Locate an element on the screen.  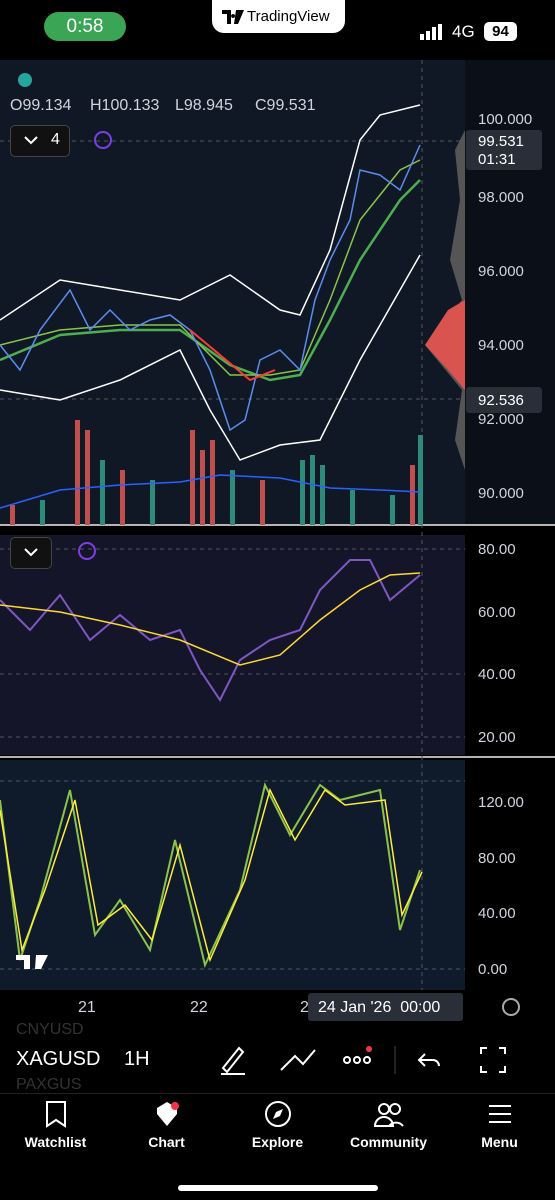
volume-ma is located at coordinates (210, 491).